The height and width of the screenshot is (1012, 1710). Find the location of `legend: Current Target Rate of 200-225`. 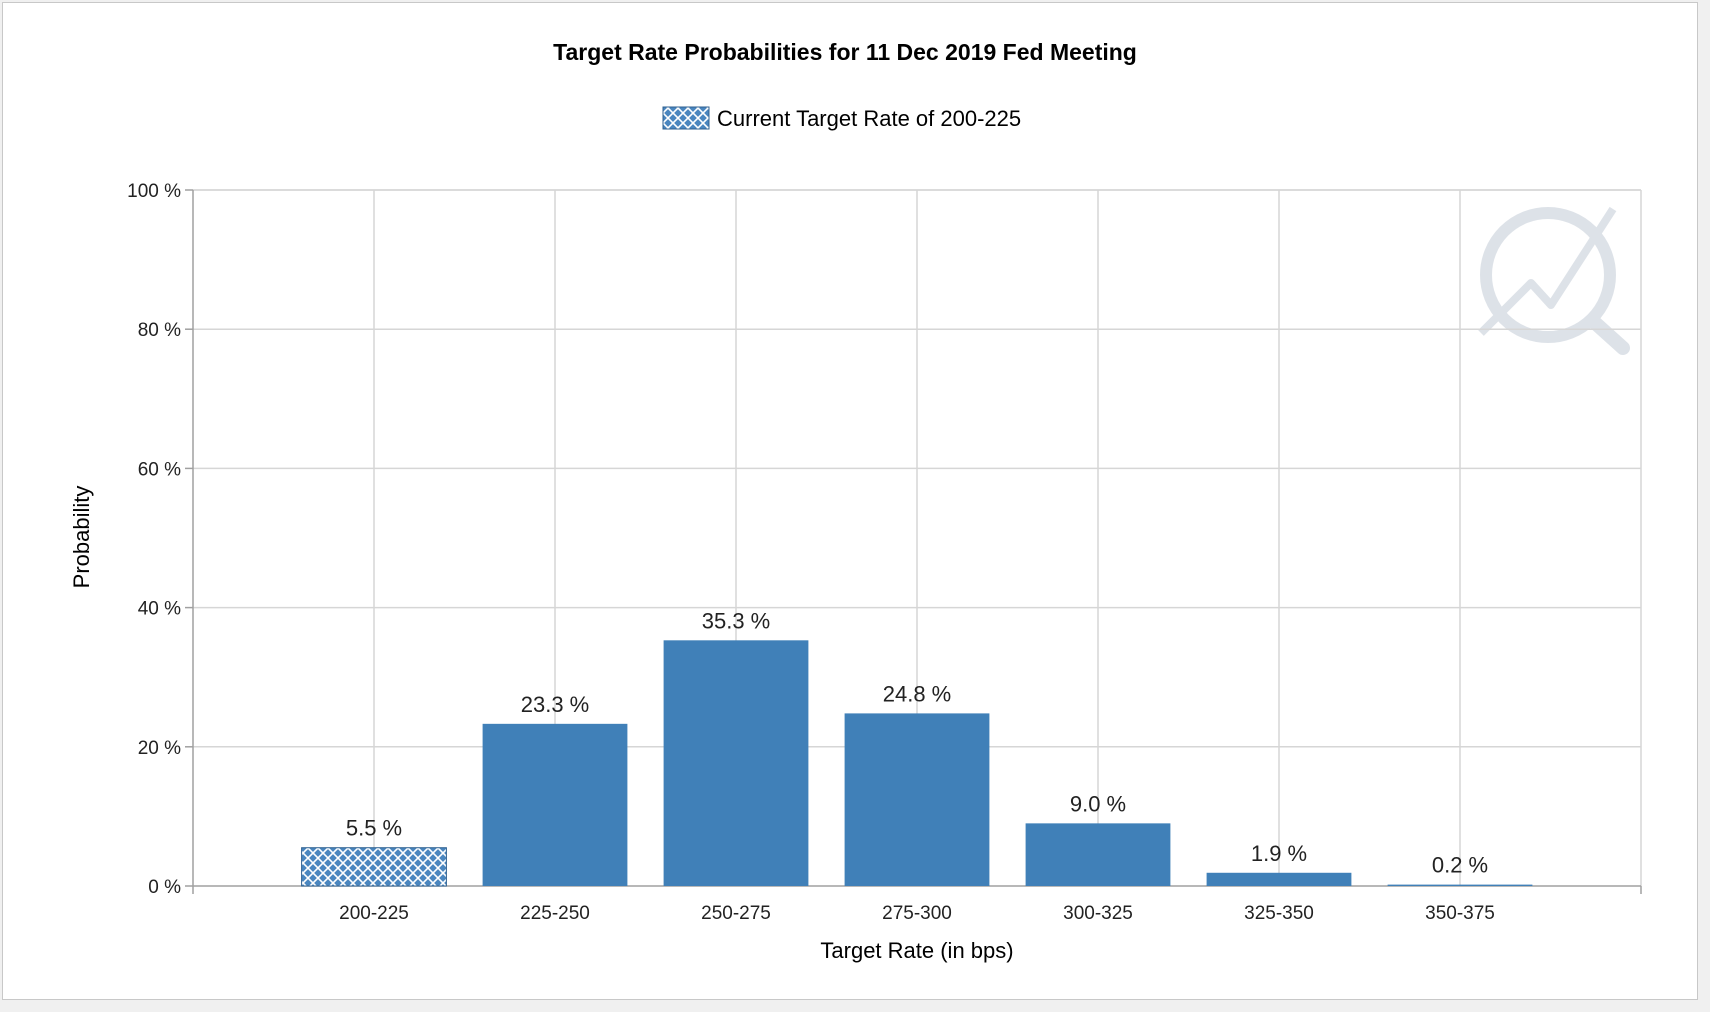

legend: Current Target Rate of 200-225 is located at coordinates (841, 118).